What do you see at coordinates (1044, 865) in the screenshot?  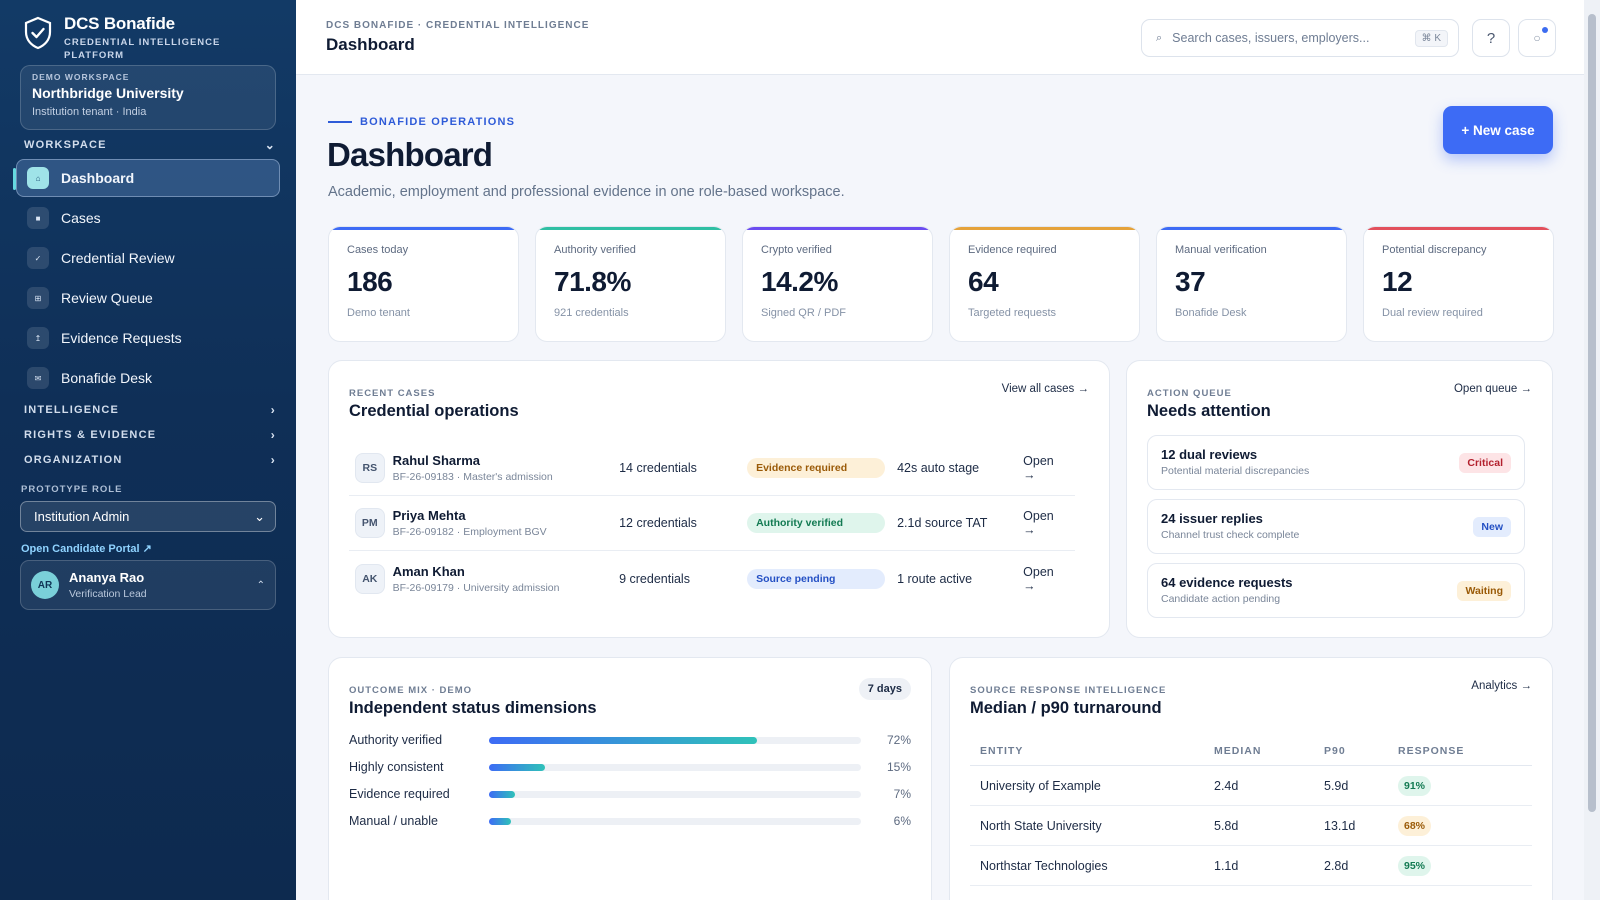 I see `entity-cell: Northstar Technologies` at bounding box center [1044, 865].